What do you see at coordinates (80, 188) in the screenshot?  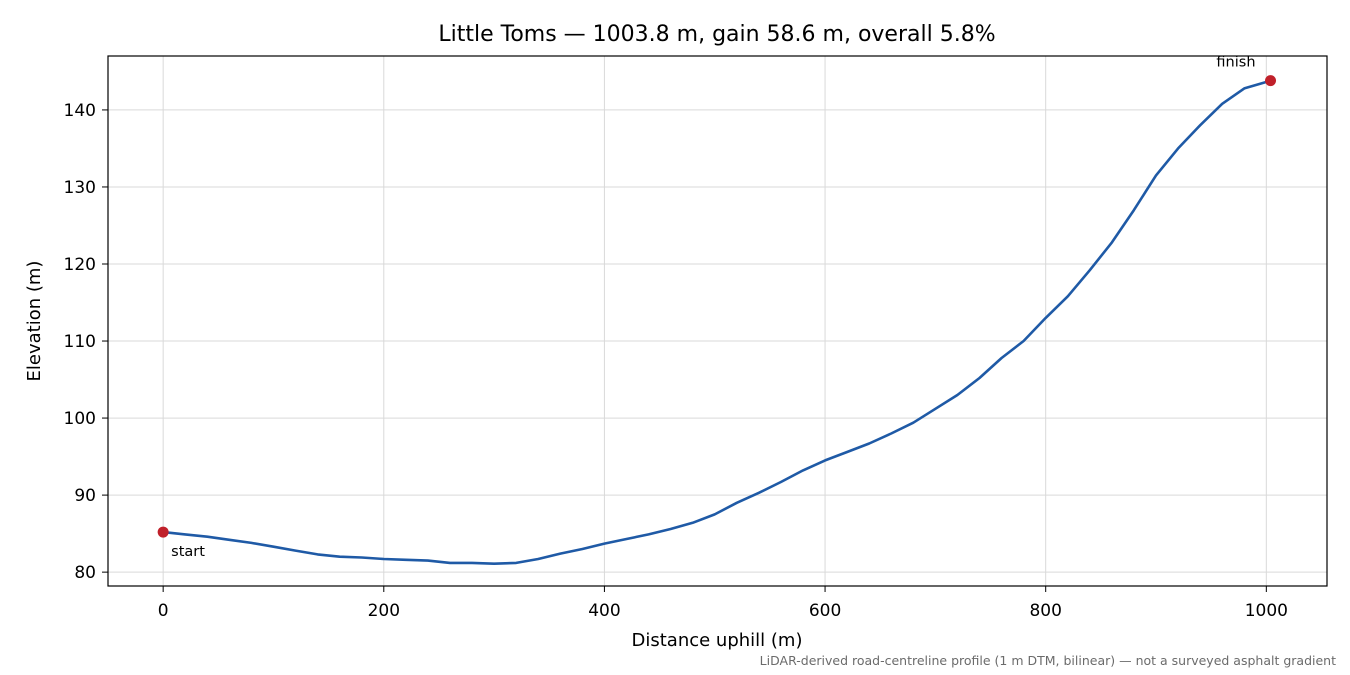 I see `y-tick-label: 130` at bounding box center [80, 188].